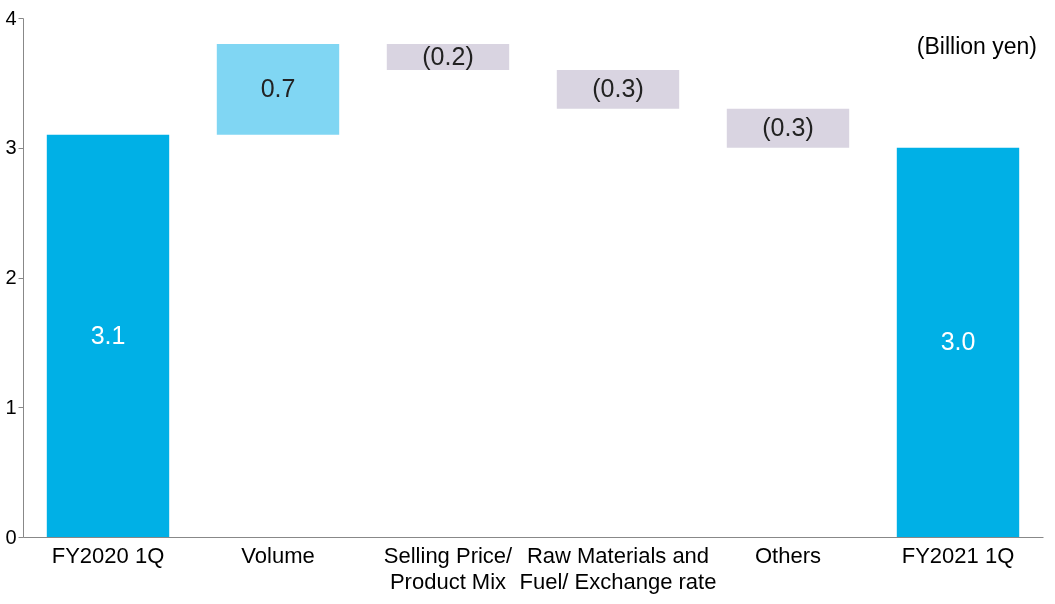 The height and width of the screenshot is (604, 1055). Describe the element at coordinates (448, 568) in the screenshot. I see `x-tick-label: Selling Price/ Product Mix` at that location.